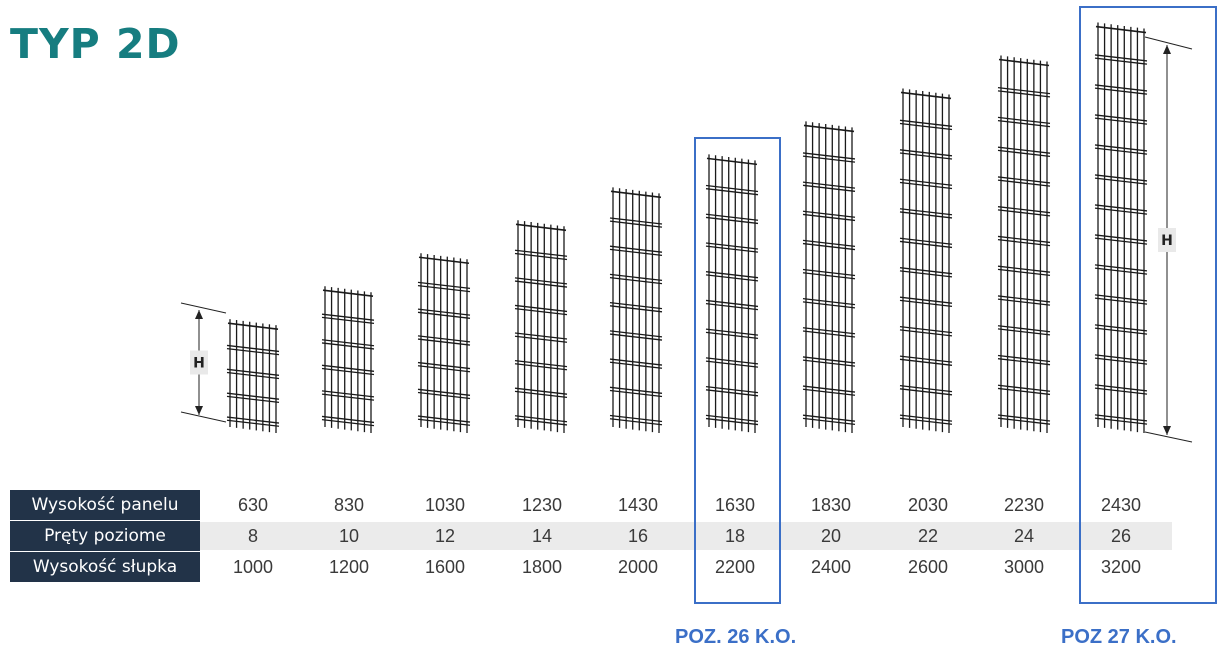  What do you see at coordinates (199, 364) in the screenshot?
I see `dimension-label: H` at bounding box center [199, 364].